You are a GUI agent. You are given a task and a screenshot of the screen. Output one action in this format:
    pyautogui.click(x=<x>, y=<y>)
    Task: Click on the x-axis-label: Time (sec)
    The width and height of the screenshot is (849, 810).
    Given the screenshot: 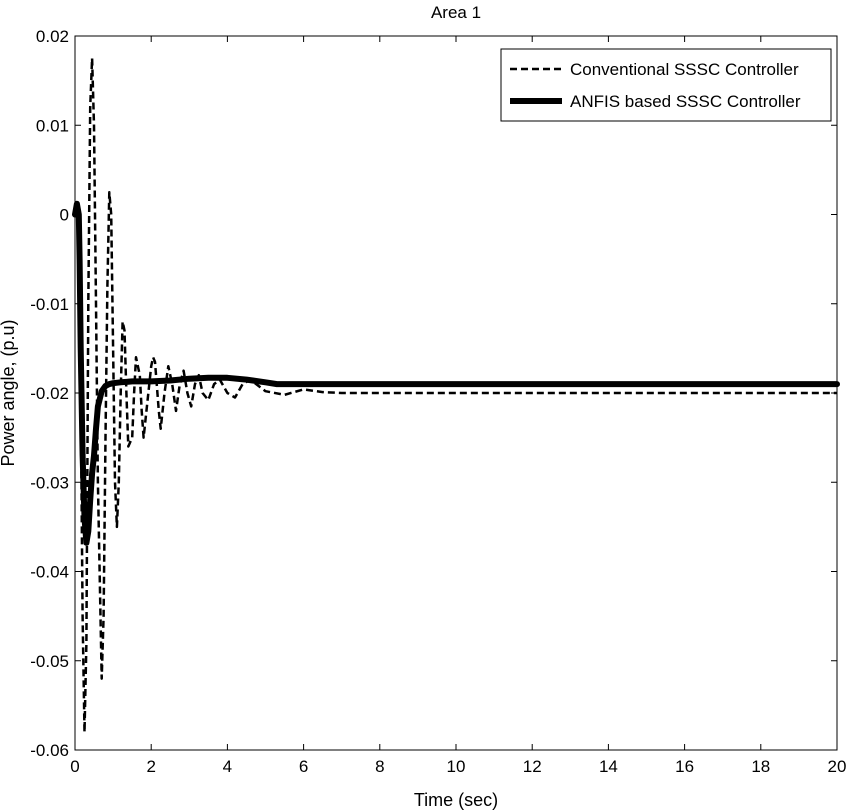 What is the action you would take?
    pyautogui.click(x=456, y=800)
    